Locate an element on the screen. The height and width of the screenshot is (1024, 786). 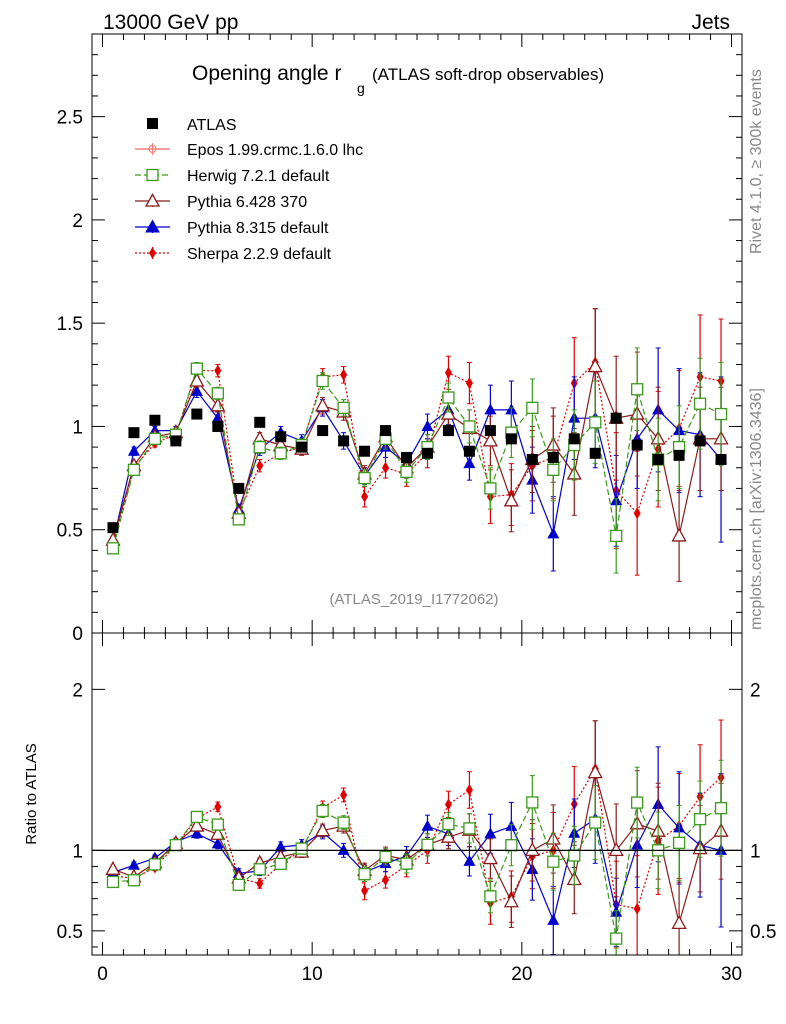
legend-entry-herwig: Herwig 7.2.1 default is located at coordinates (232, 176).